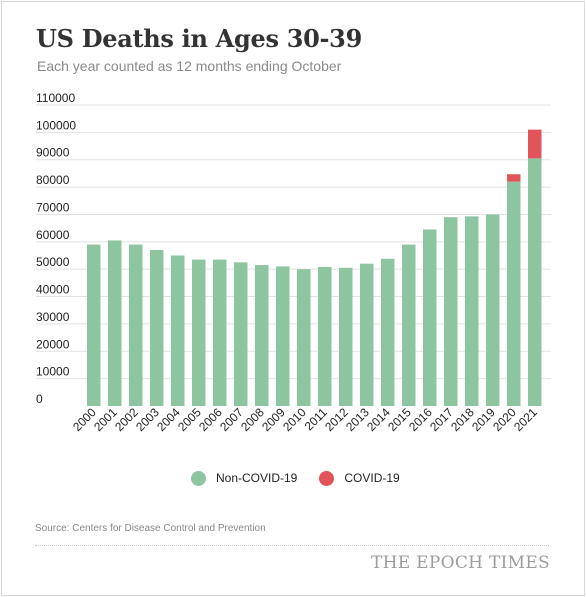 Image resolution: width=586 pixels, height=597 pixels. Describe the element at coordinates (39, 399) in the screenshot. I see `y-tick-label: 0` at that location.